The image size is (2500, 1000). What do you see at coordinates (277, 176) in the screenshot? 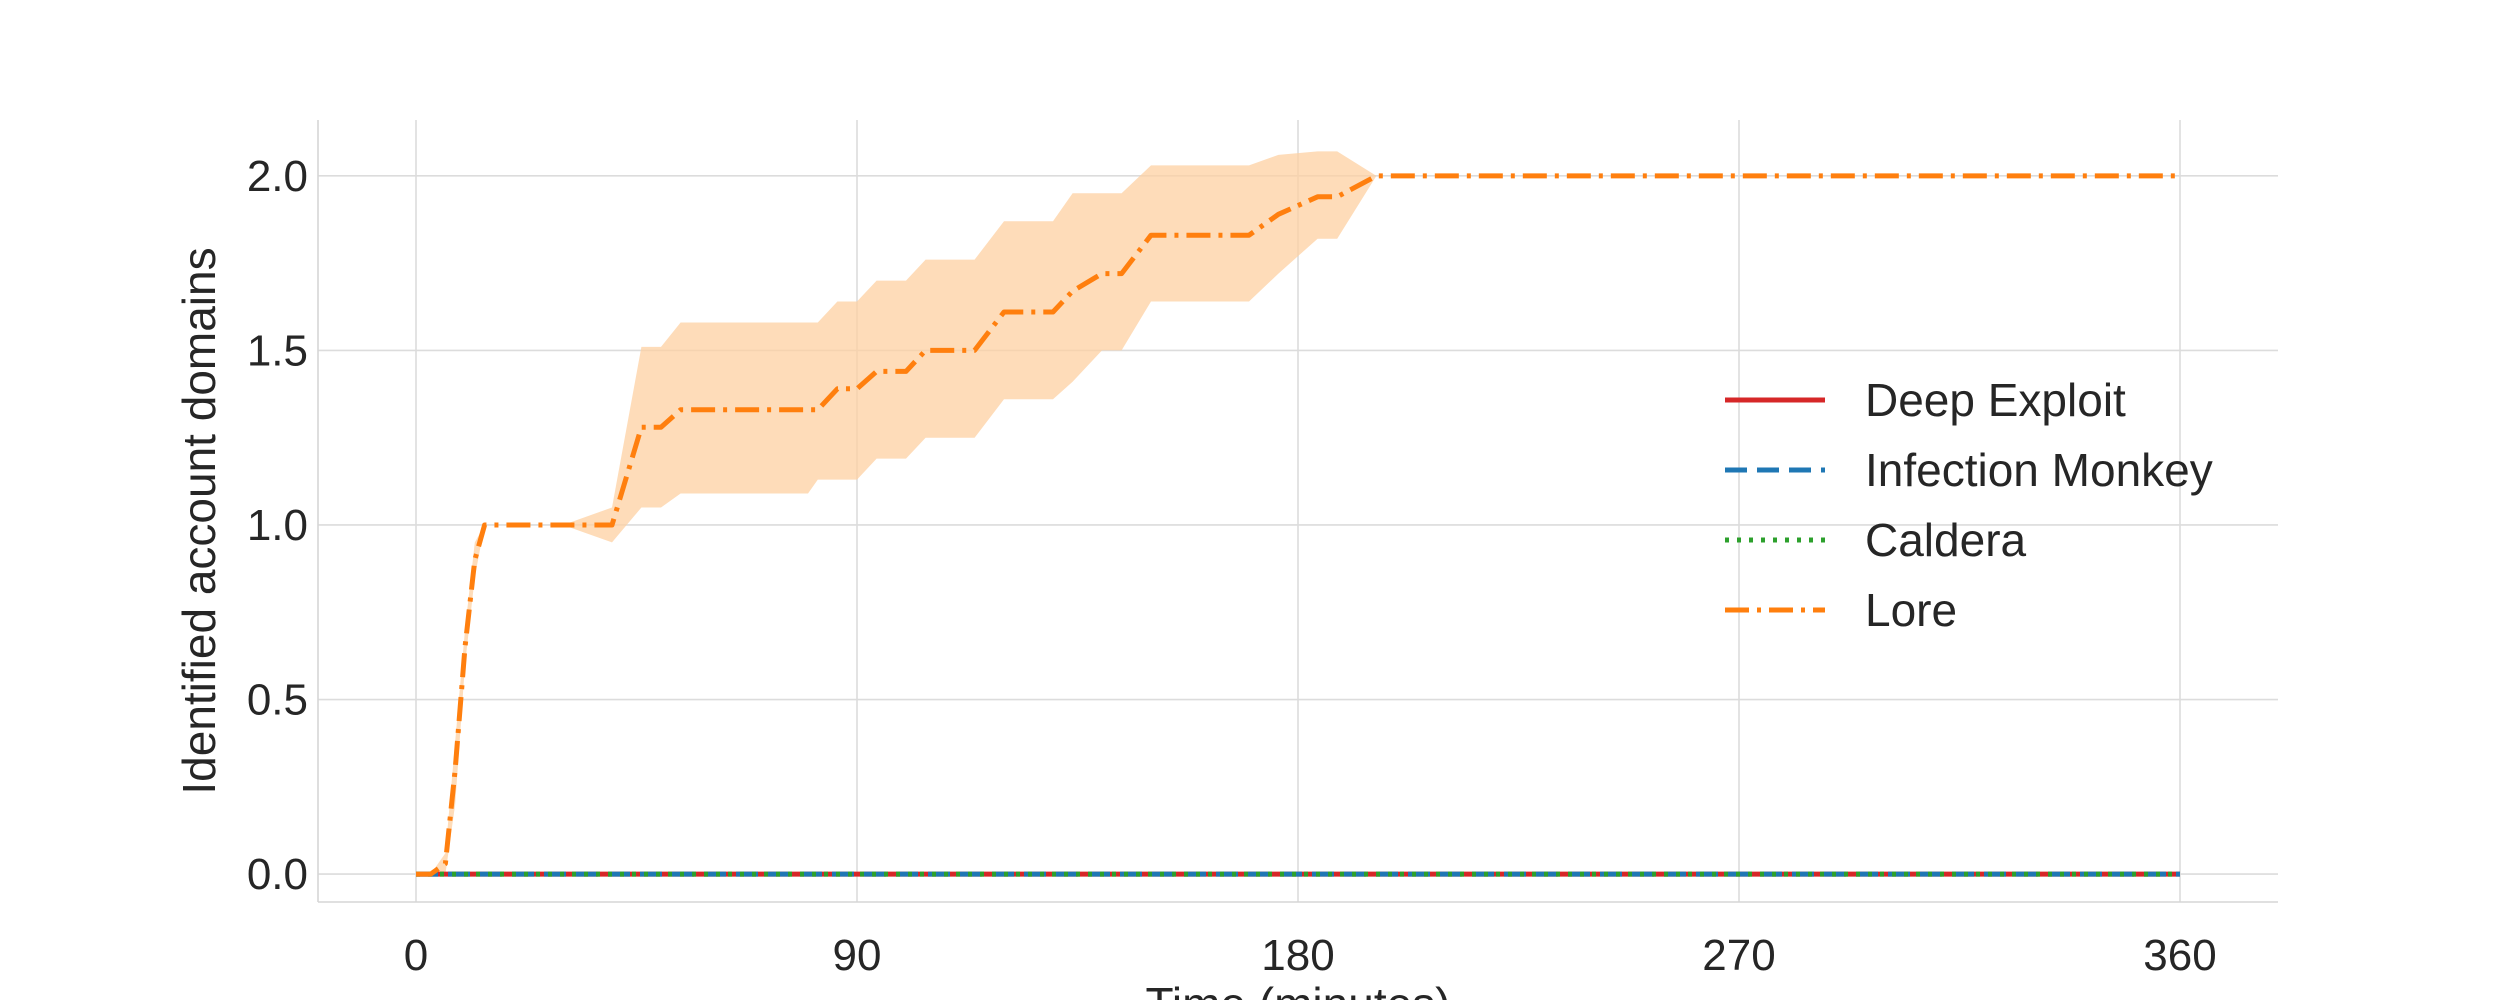
I see `y-tick-label: 2.0` at bounding box center [277, 176].